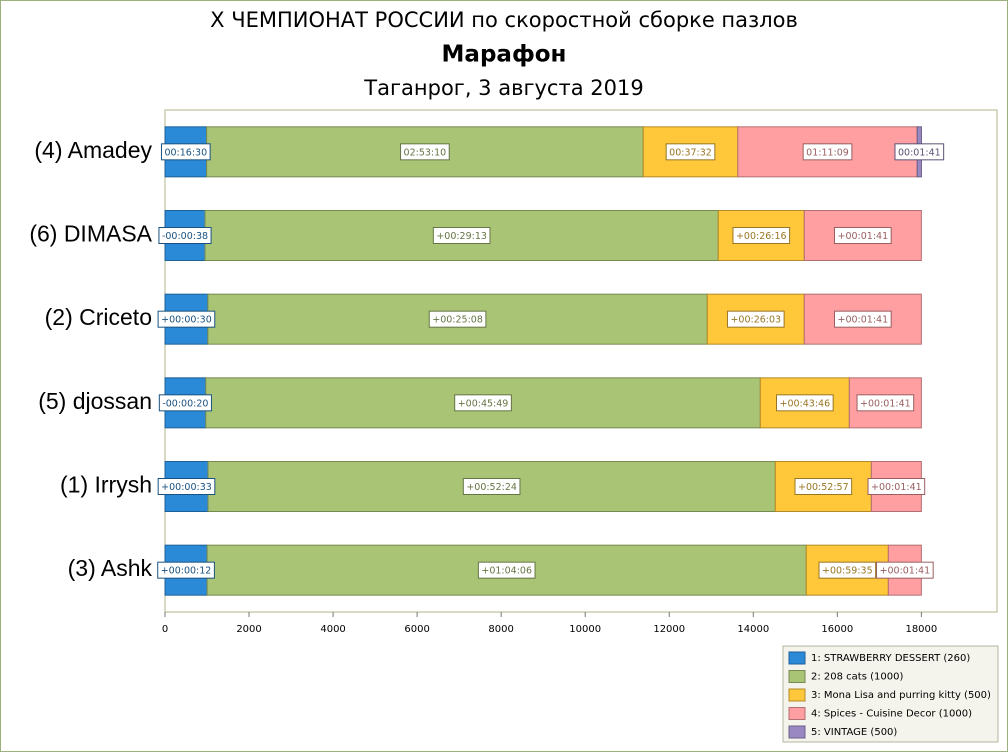 The width and height of the screenshot is (1008, 756). What do you see at coordinates (503, 88) in the screenshot?
I see `chart-caption: Таганрог, 3 августа 2019` at bounding box center [503, 88].